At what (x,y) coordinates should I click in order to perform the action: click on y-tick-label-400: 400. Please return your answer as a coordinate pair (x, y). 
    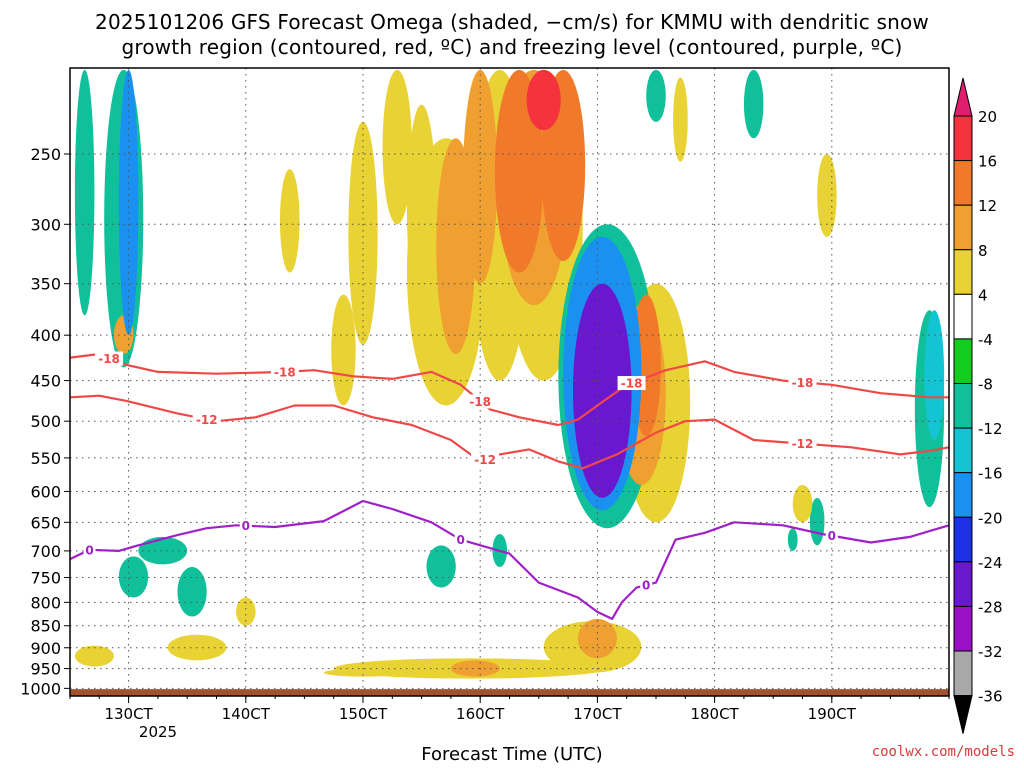
    Looking at the image, I should click on (45, 335).